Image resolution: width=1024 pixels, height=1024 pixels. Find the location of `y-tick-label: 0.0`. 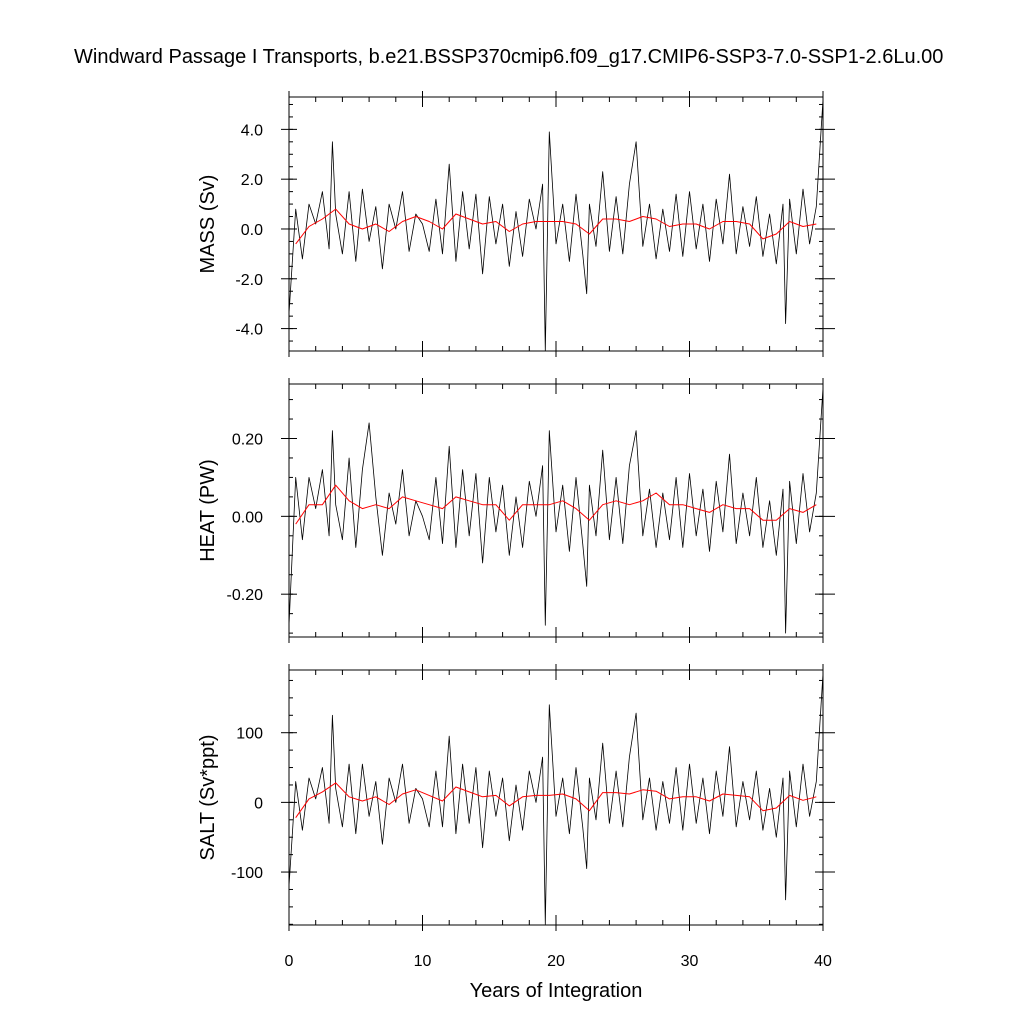

y-tick-label: 0.0 is located at coordinates (252, 230).